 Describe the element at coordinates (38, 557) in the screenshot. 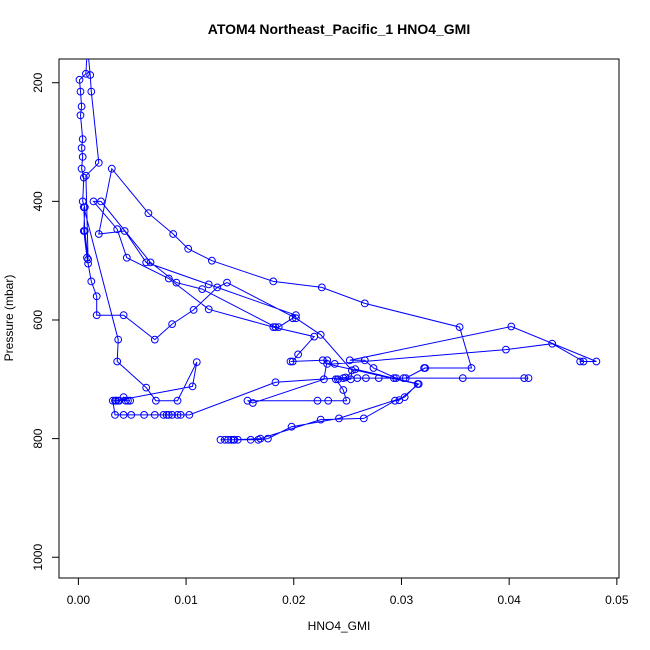

I see `y-tick-label: 1000` at that location.